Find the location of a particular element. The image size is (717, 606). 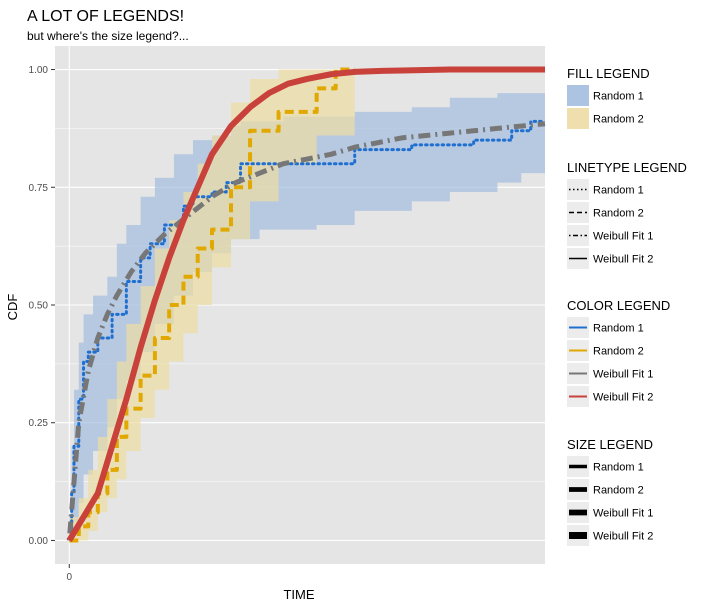

y-tick-label: 0.50 is located at coordinates (39, 306).